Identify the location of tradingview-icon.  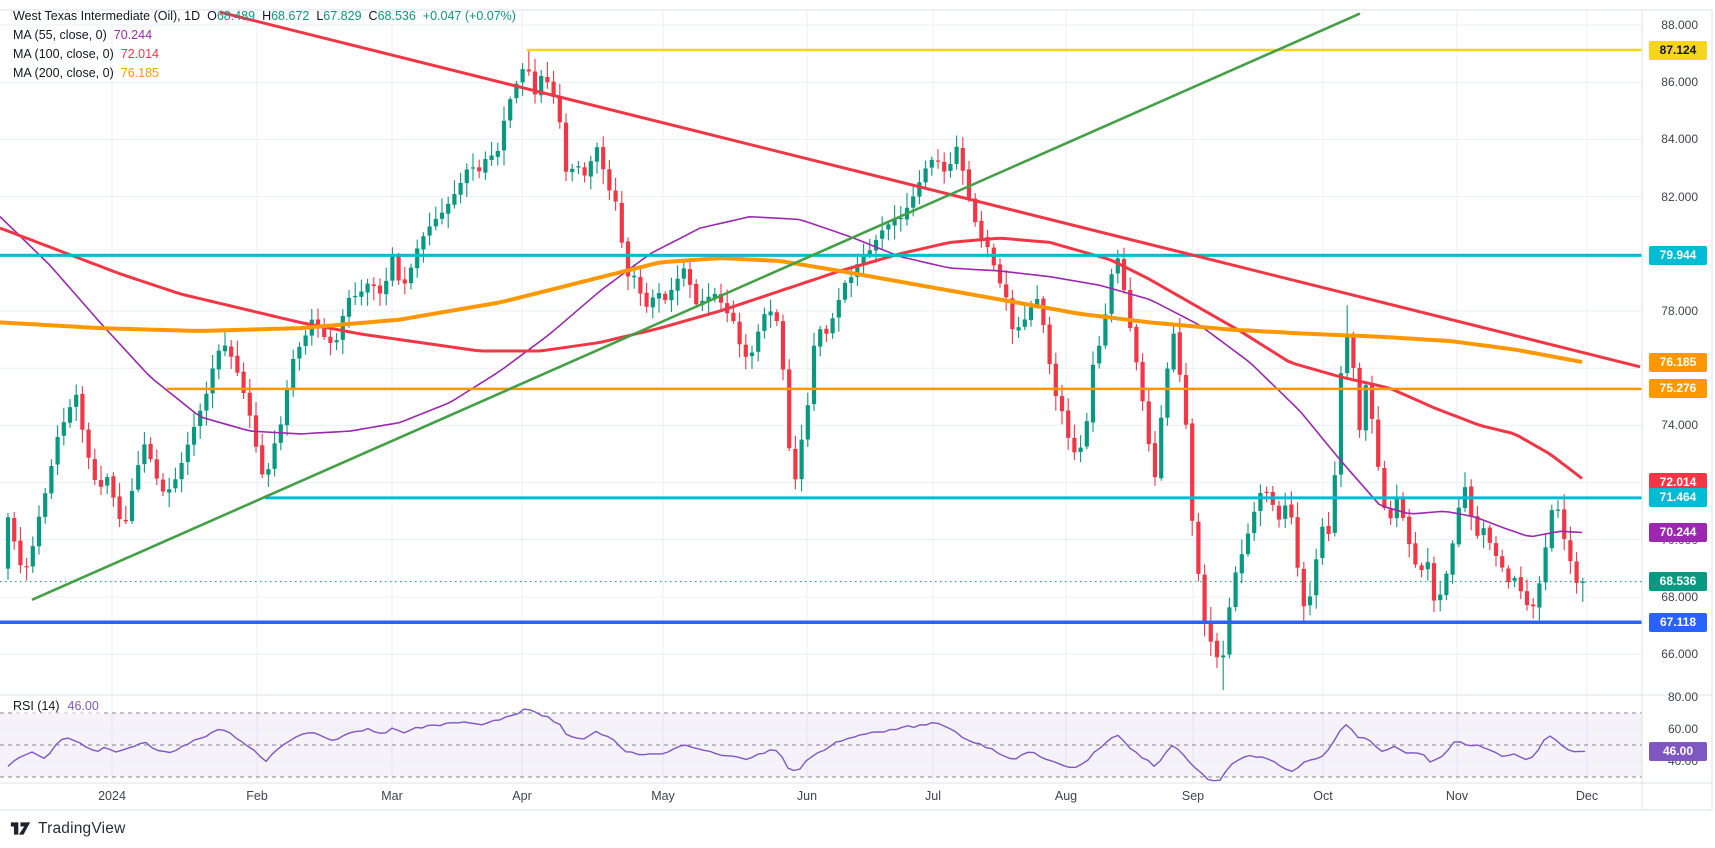
(20, 828).